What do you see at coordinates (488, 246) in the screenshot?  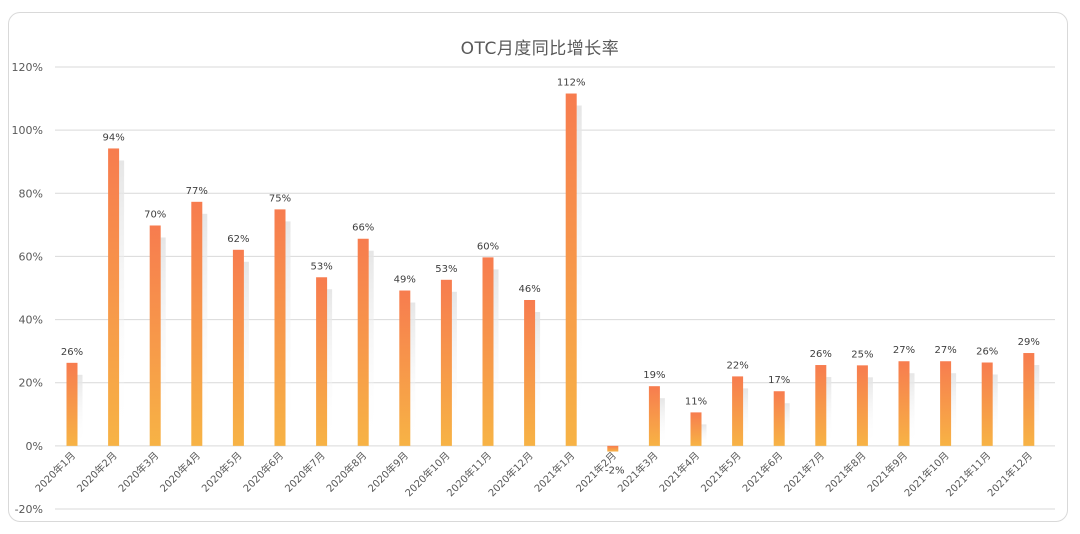 I see `data-label: 60%` at bounding box center [488, 246].